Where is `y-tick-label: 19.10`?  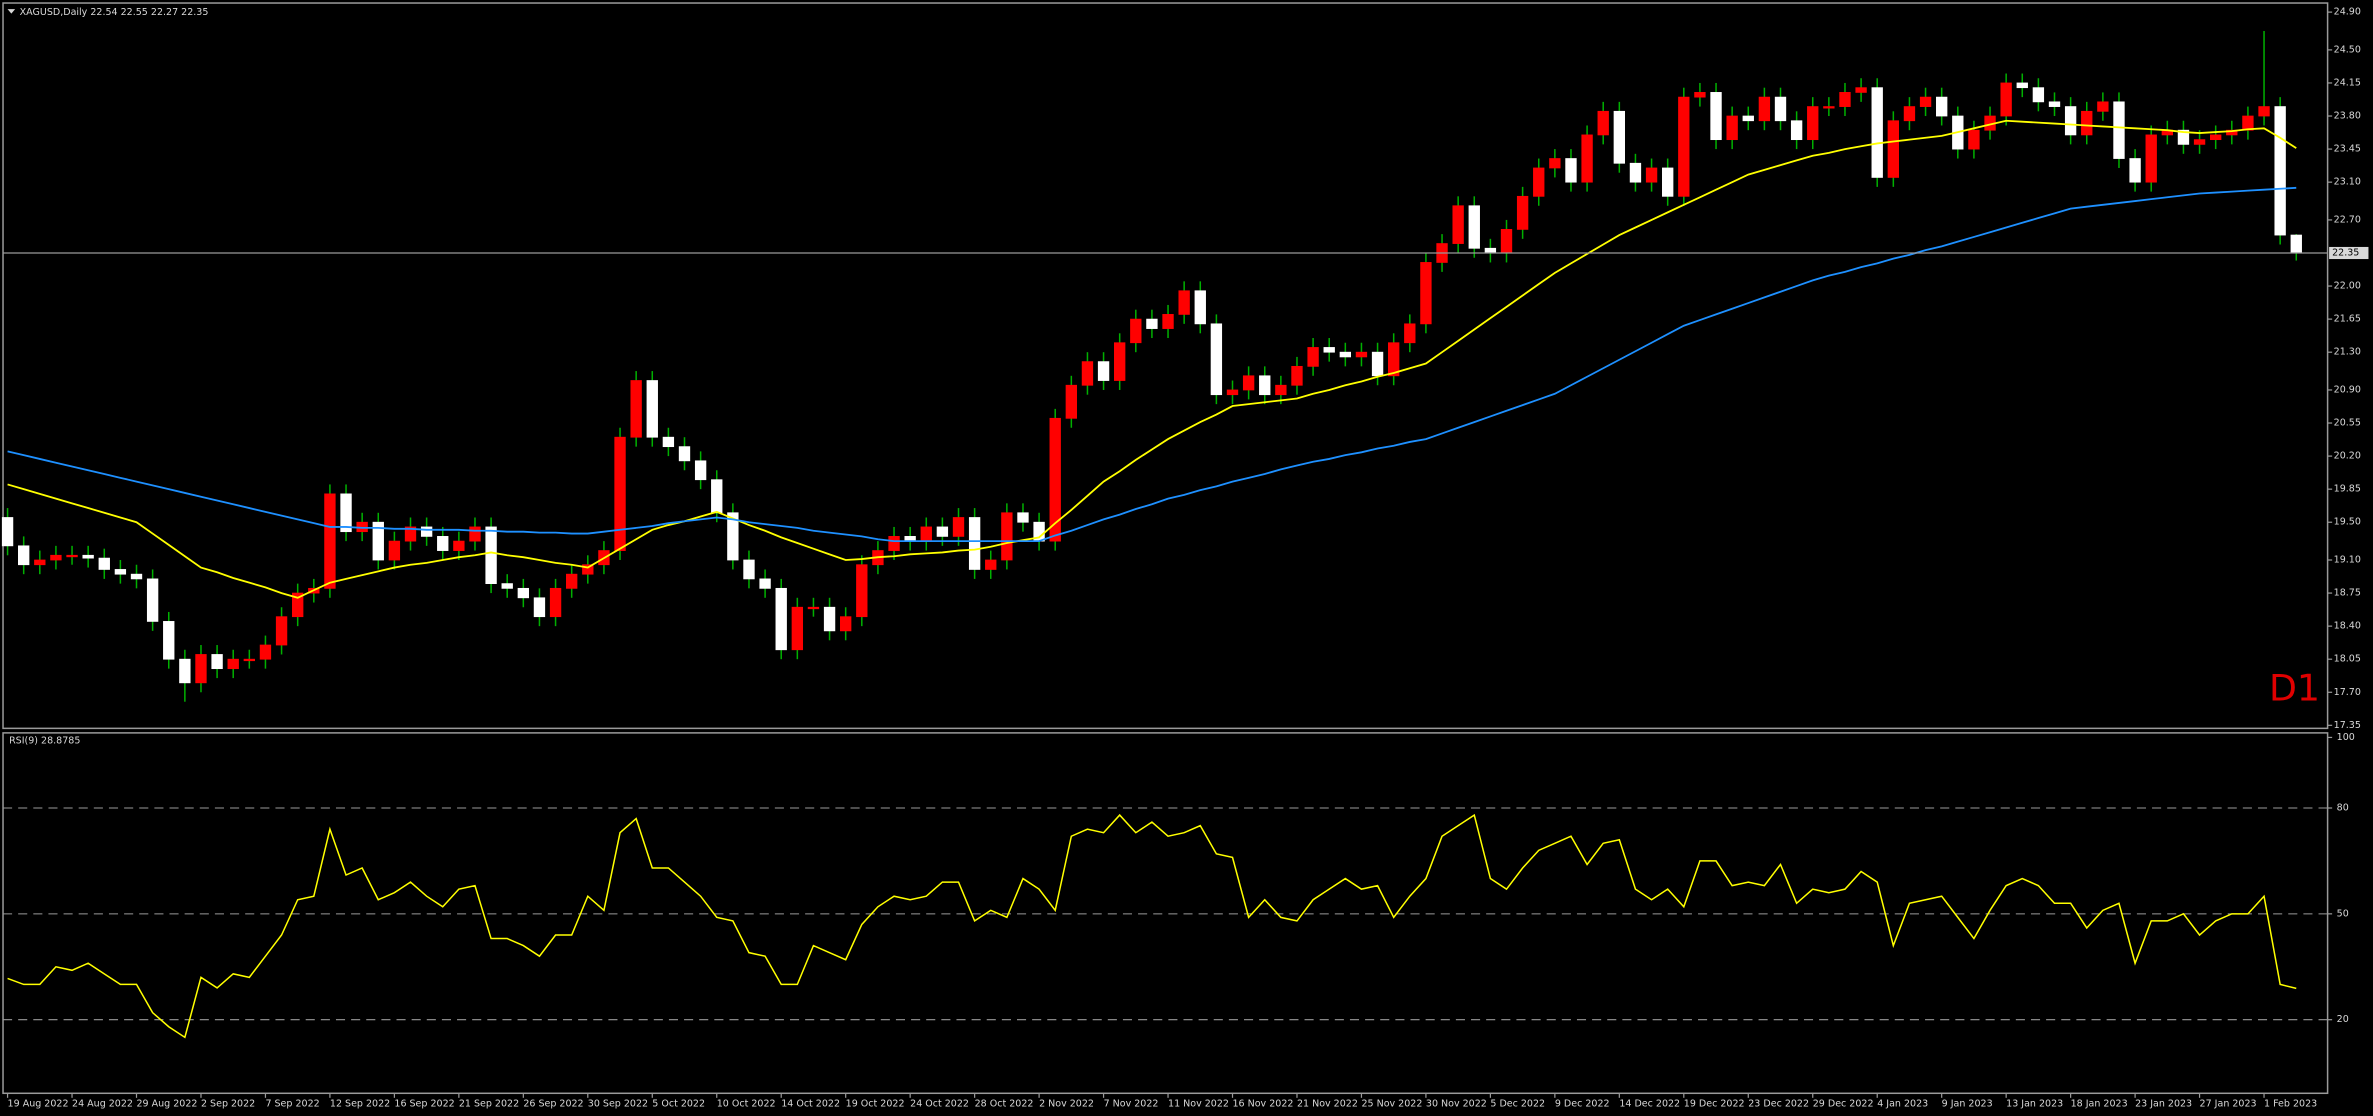
y-tick-label: 19.10 is located at coordinates (2347, 560).